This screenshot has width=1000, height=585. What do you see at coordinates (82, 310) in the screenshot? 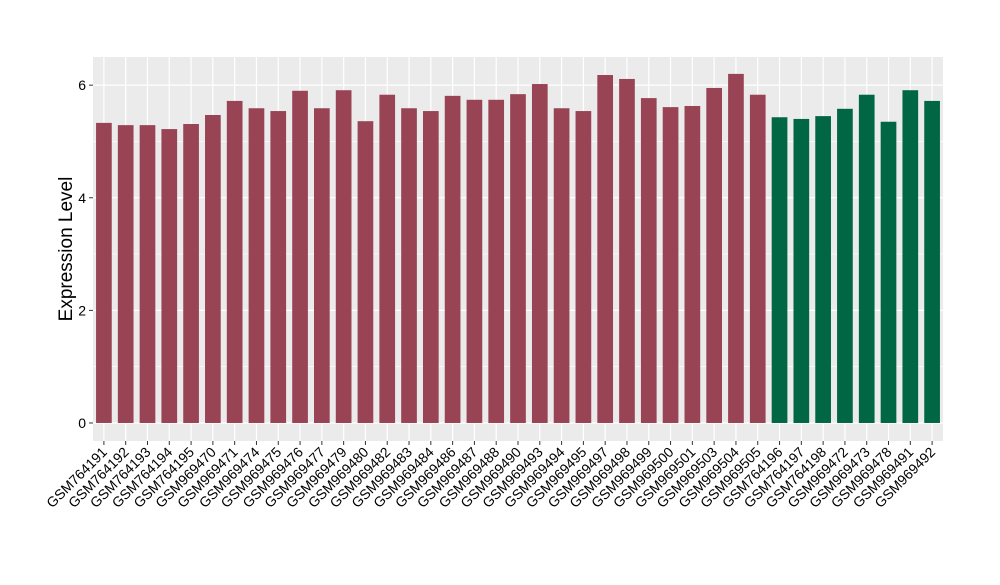
I see `y-tick-label: 2` at bounding box center [82, 310].